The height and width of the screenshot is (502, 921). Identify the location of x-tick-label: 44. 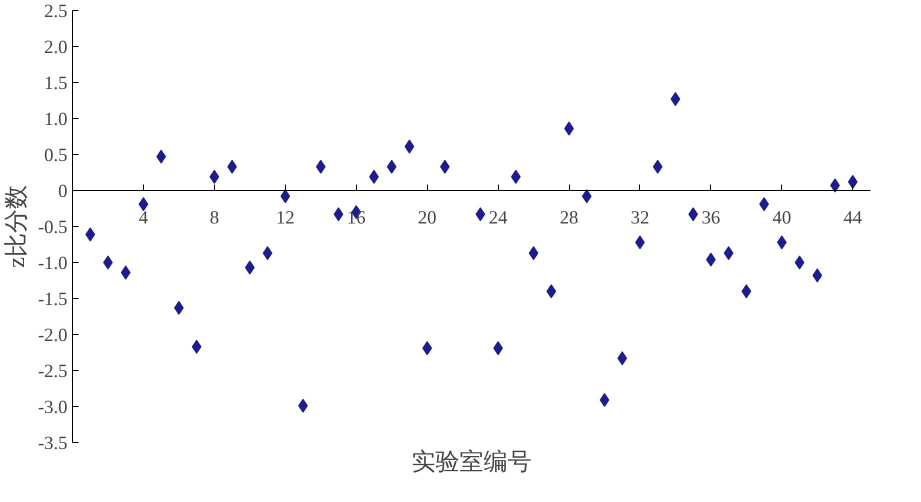
(853, 218).